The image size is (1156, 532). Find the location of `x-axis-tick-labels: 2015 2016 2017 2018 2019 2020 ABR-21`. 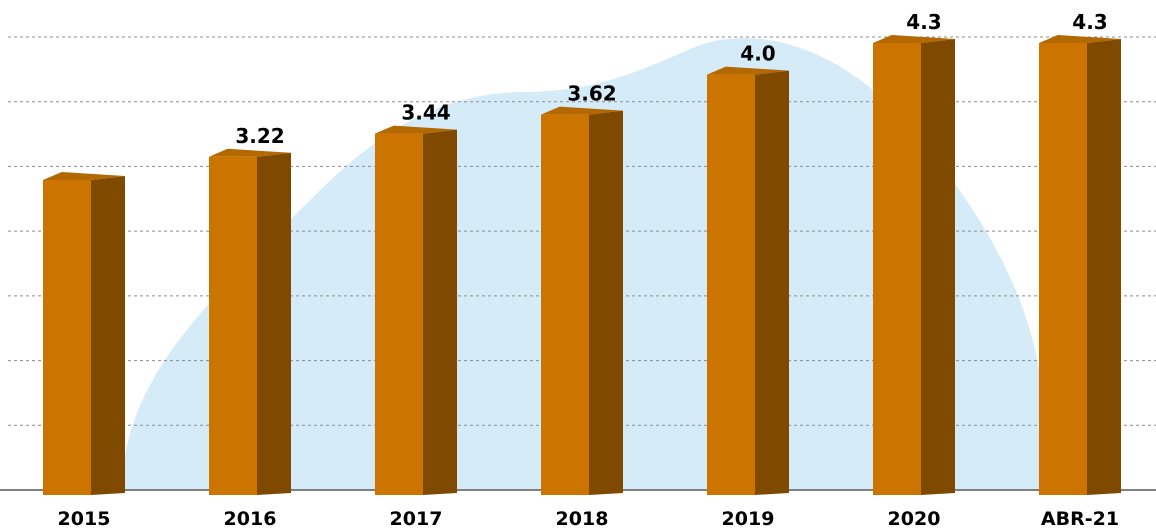

x-axis-tick-labels: 2015 2016 2017 2018 2019 2020 ABR-21 is located at coordinates (589, 519).